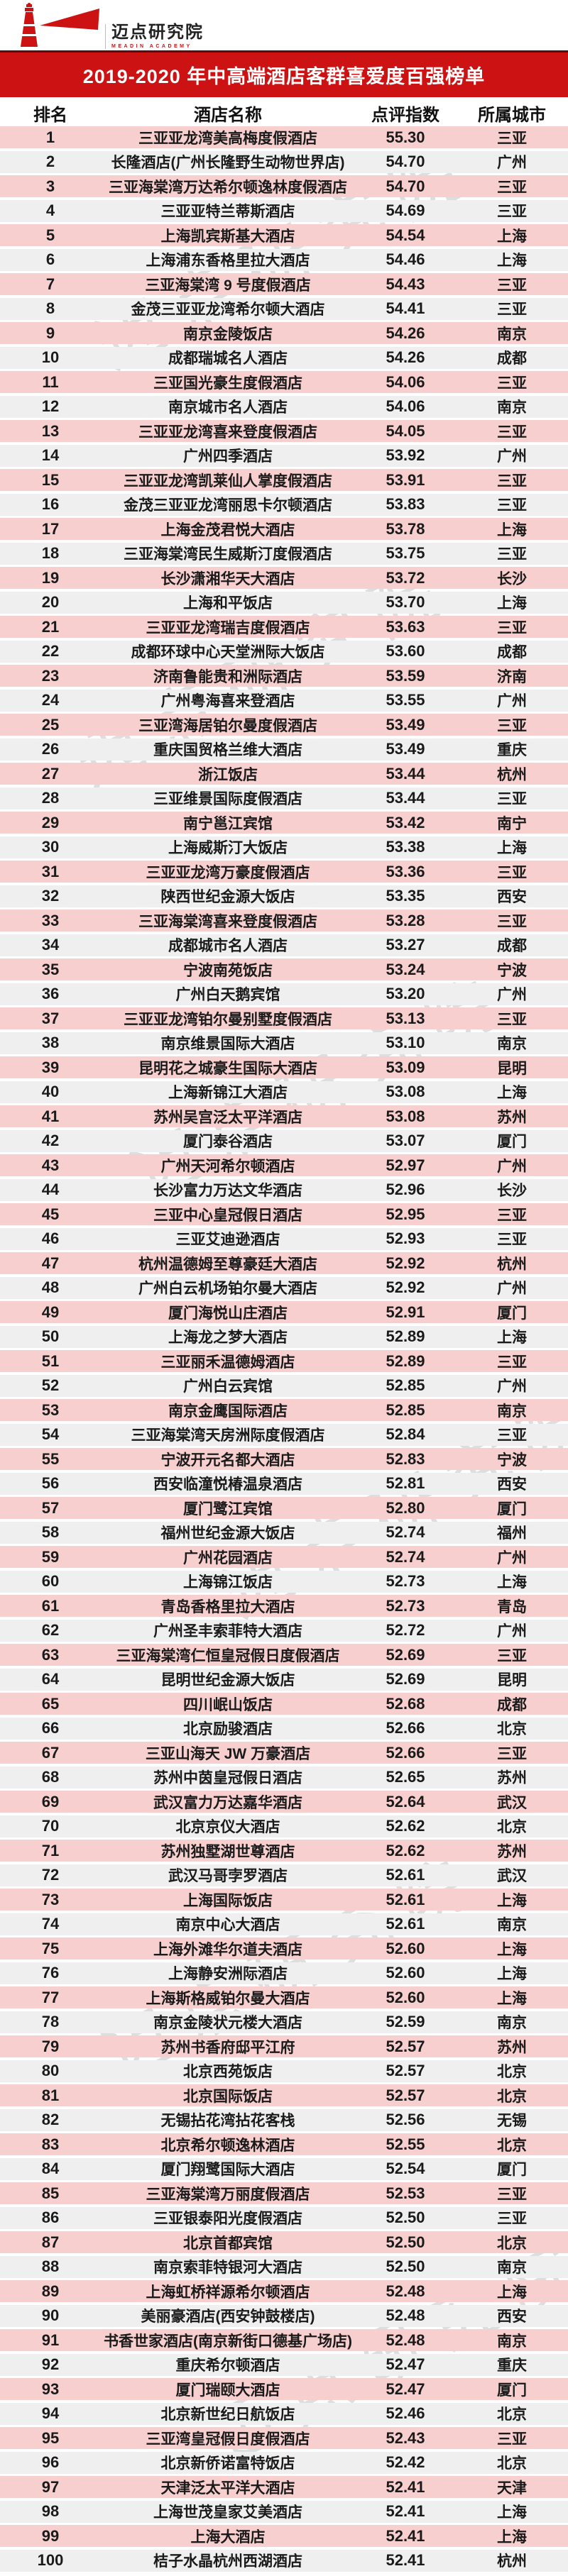 Image resolution: width=568 pixels, height=2576 pixels. Describe the element at coordinates (228, 554) in the screenshot. I see `hotel-name-cell: 三亚海棠湾民生威斯汀度假酒店` at that location.